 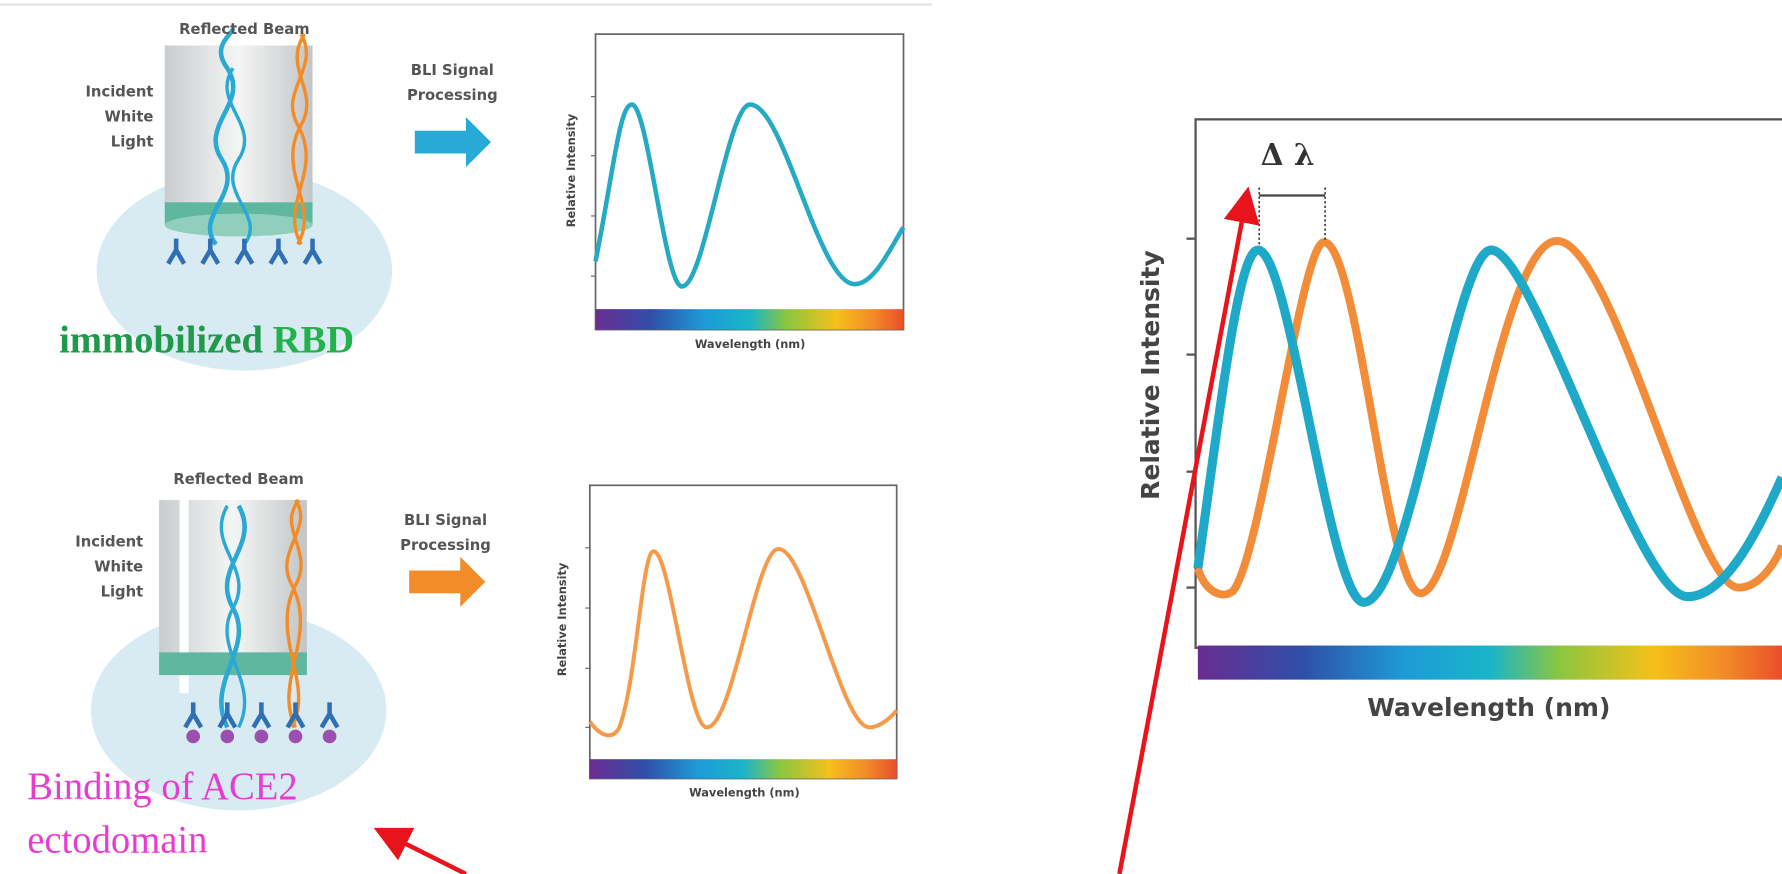 I want to click on chart-top, so click(x=748, y=182).